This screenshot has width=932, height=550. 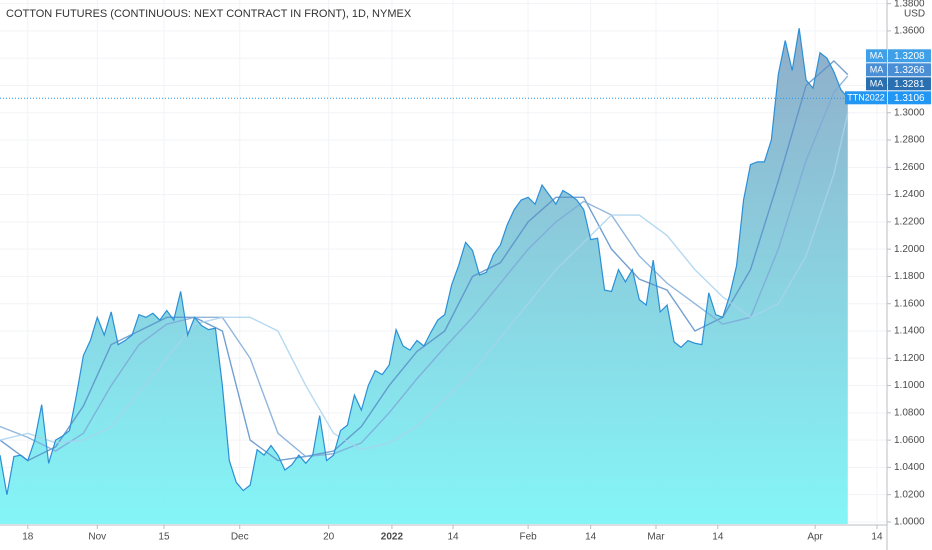 I want to click on price-labels: TTN2022 1.3106 MA 1.3281 MA 1.3266 MA 1.3208, so click(x=888, y=77).